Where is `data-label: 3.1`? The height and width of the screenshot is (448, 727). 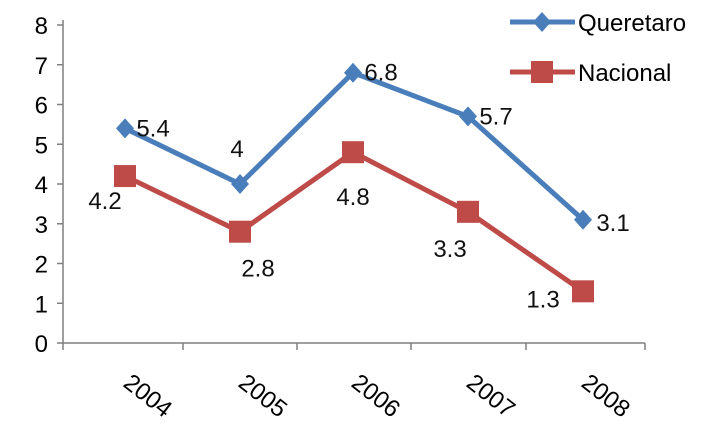
data-label: 3.1 is located at coordinates (612, 223).